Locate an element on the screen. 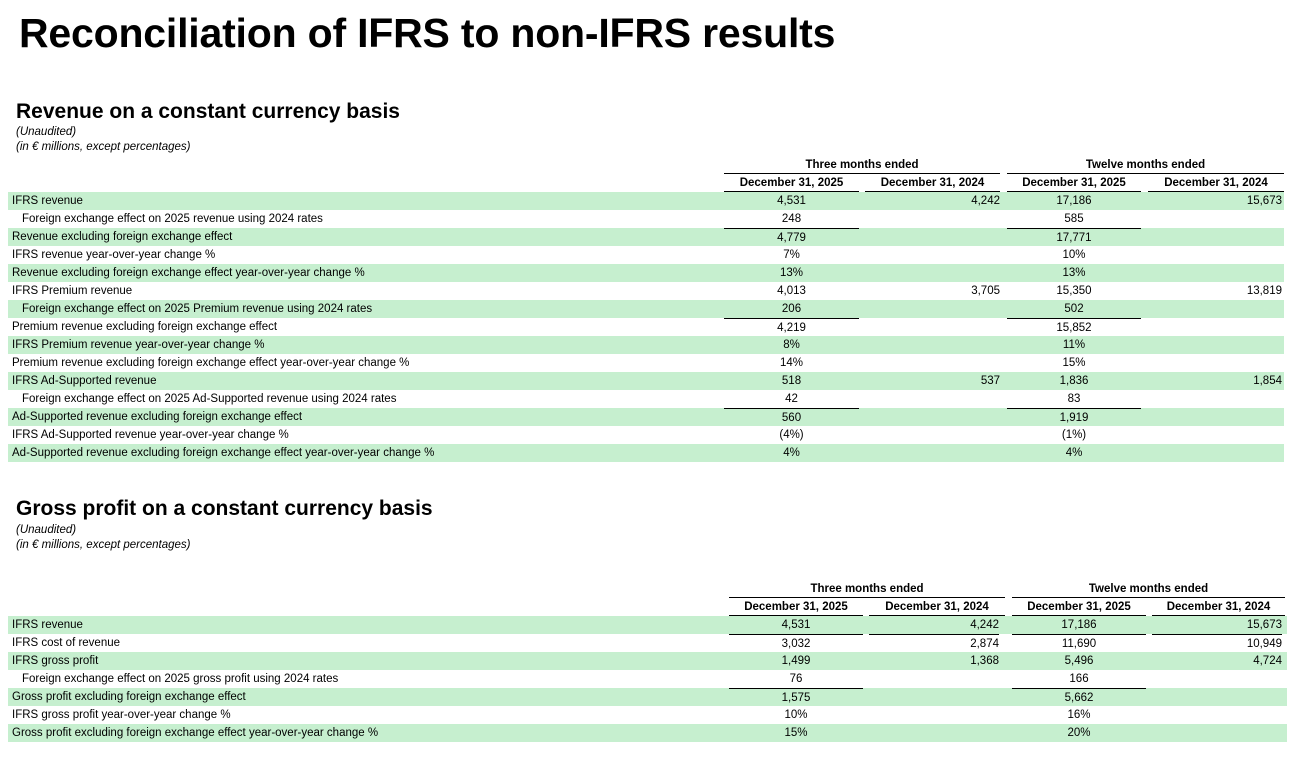 This screenshot has height=779, width=1299. header-twelve-months: Twelve months ended is located at coordinates (1148, 589).